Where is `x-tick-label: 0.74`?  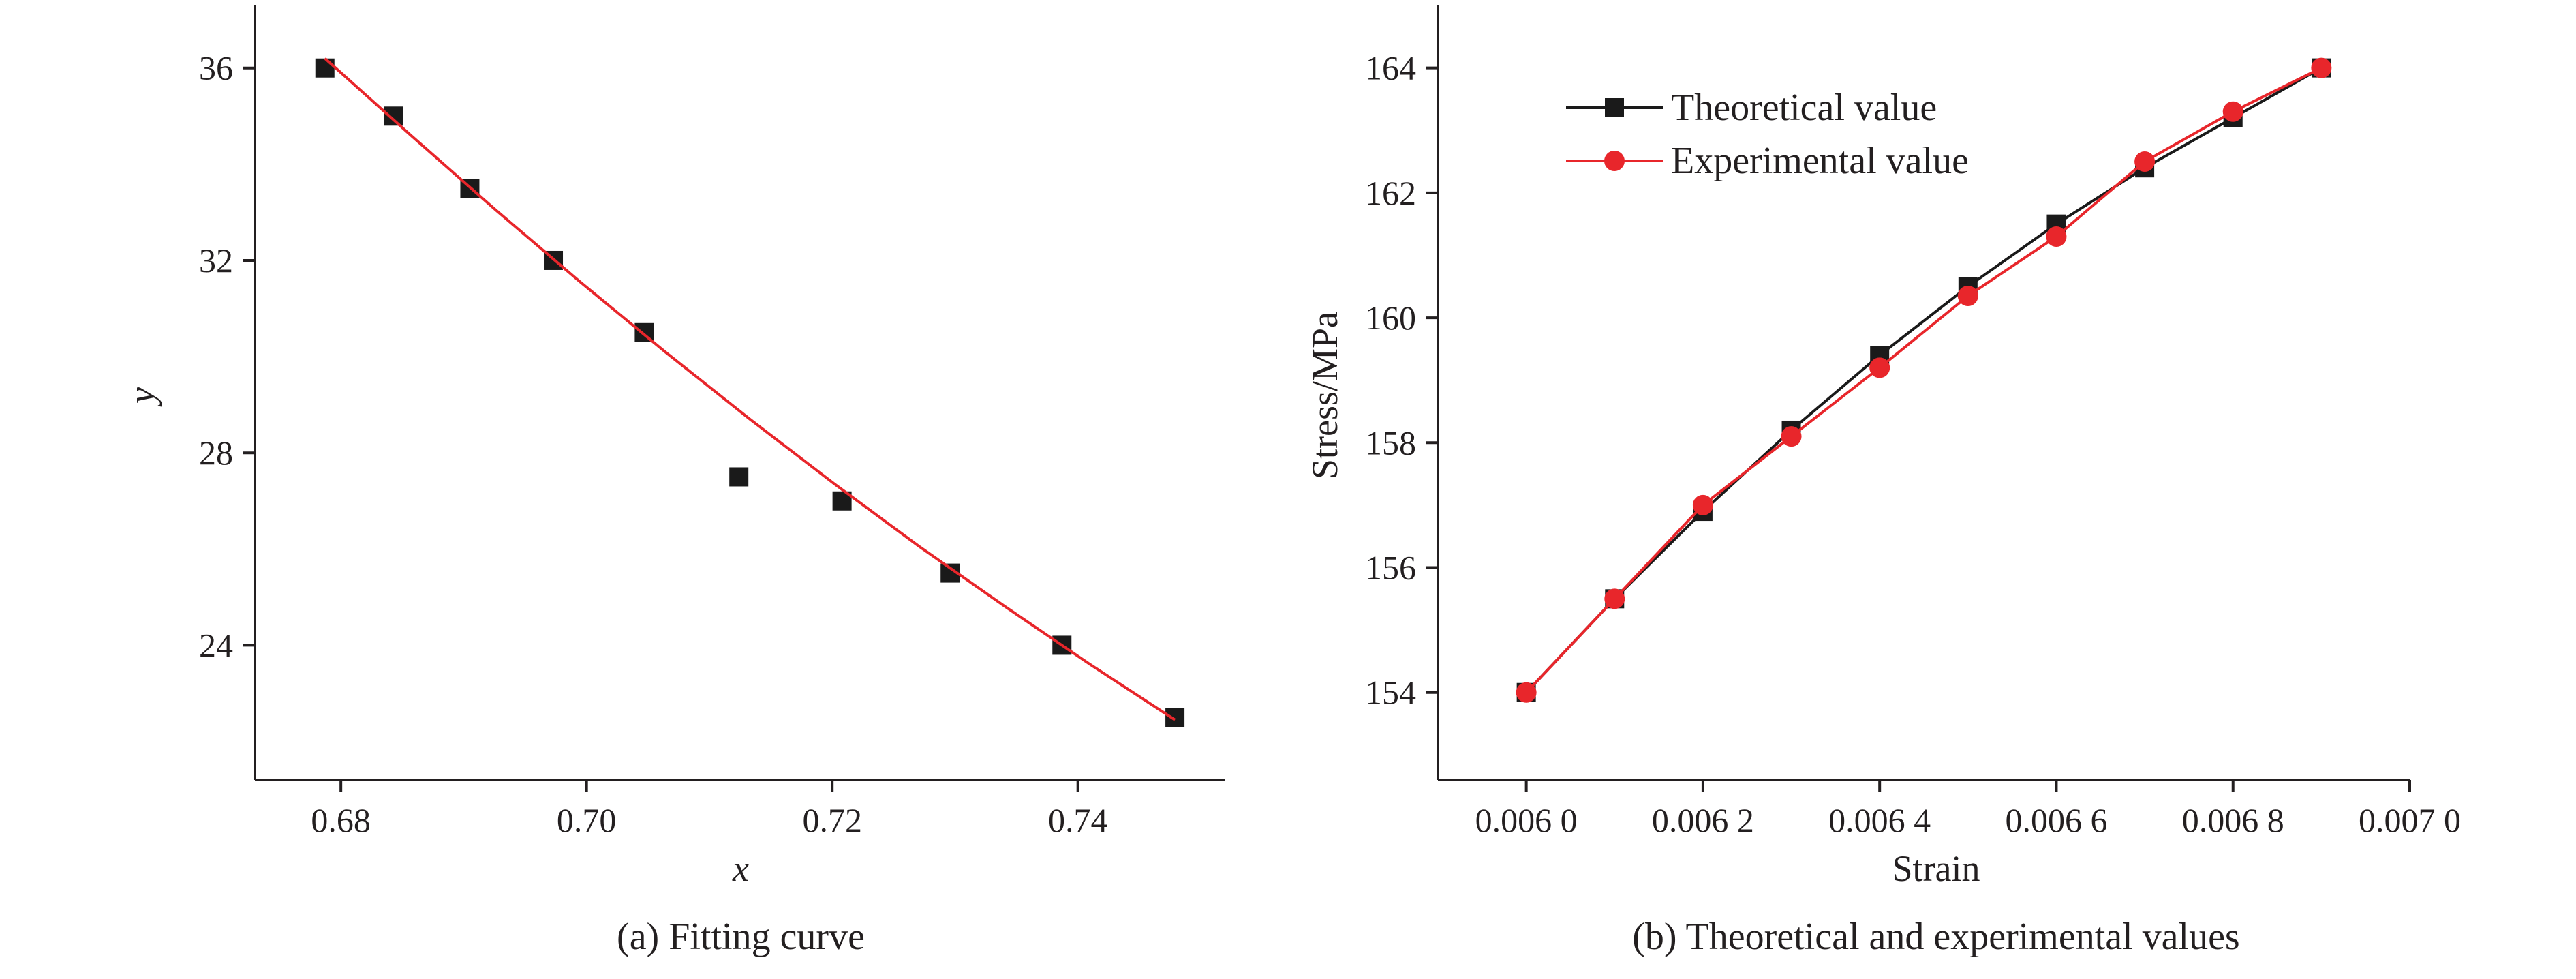
x-tick-label: 0.74 is located at coordinates (1078, 820).